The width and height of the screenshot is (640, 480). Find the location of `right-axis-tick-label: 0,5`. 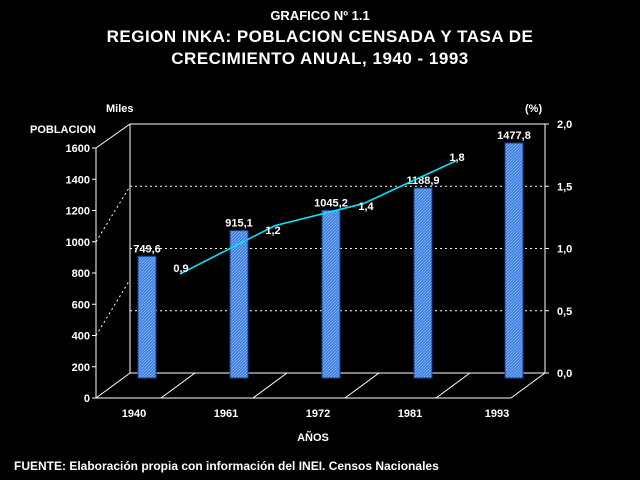

right-axis-tick-label: 0,5 is located at coordinates (564, 312).